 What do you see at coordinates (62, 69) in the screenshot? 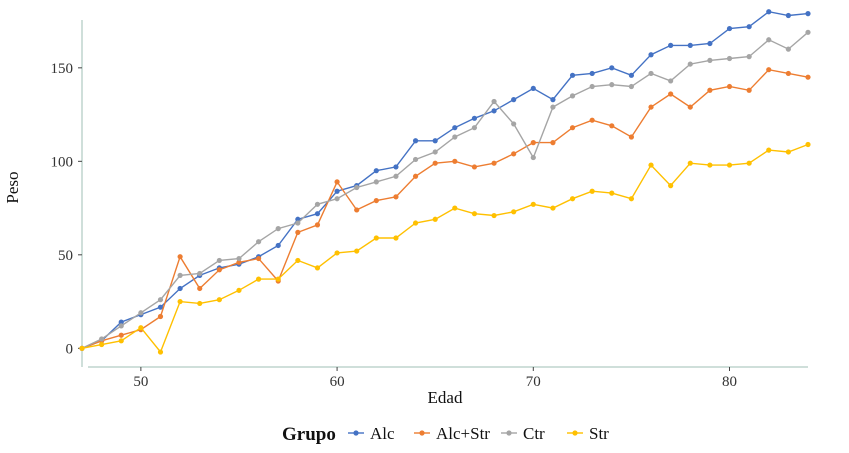
I see `y-tick-label: 150` at bounding box center [62, 69].